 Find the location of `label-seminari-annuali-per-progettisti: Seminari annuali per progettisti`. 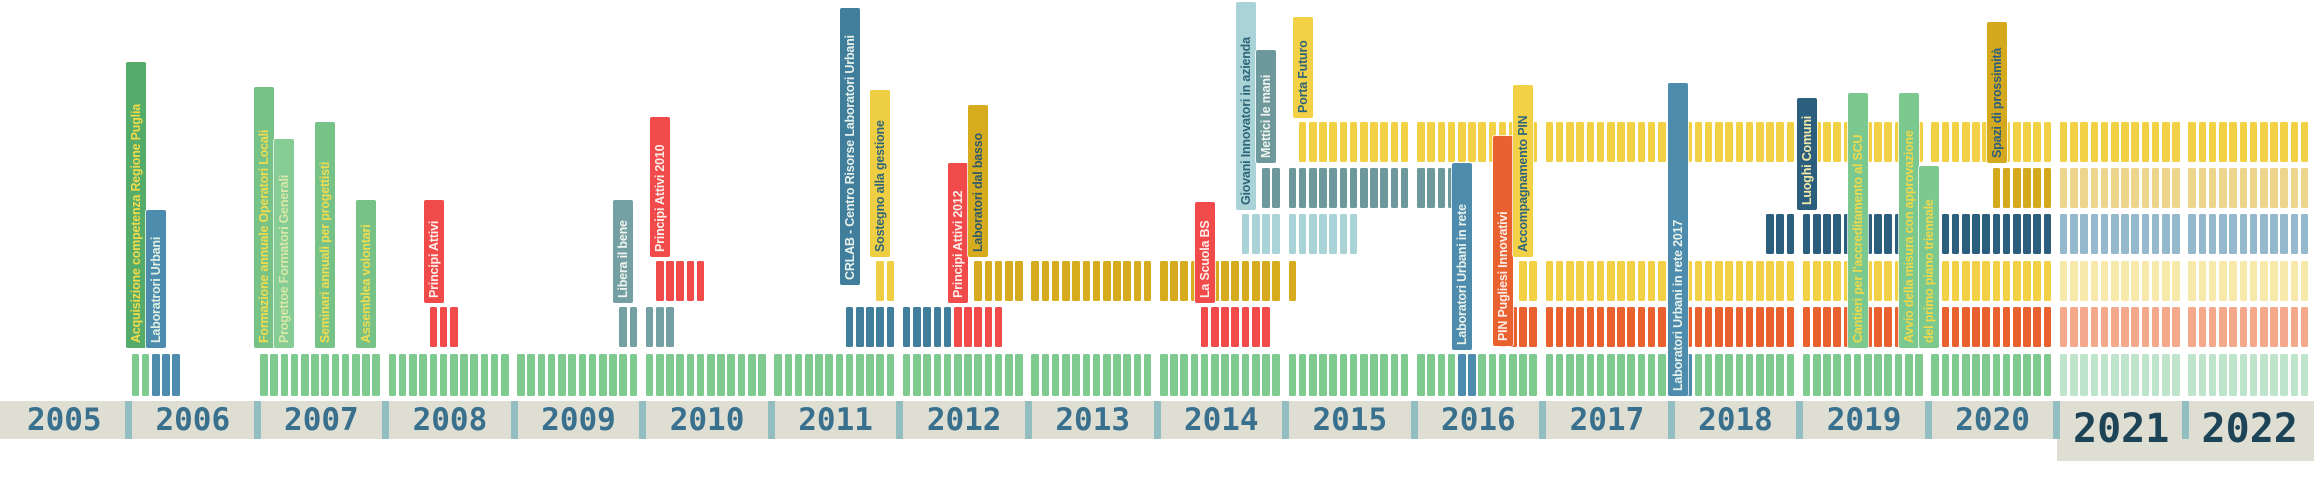

label-seminari-annuali-per-progettisti: Seminari annuali per progettisti is located at coordinates (325, 235).